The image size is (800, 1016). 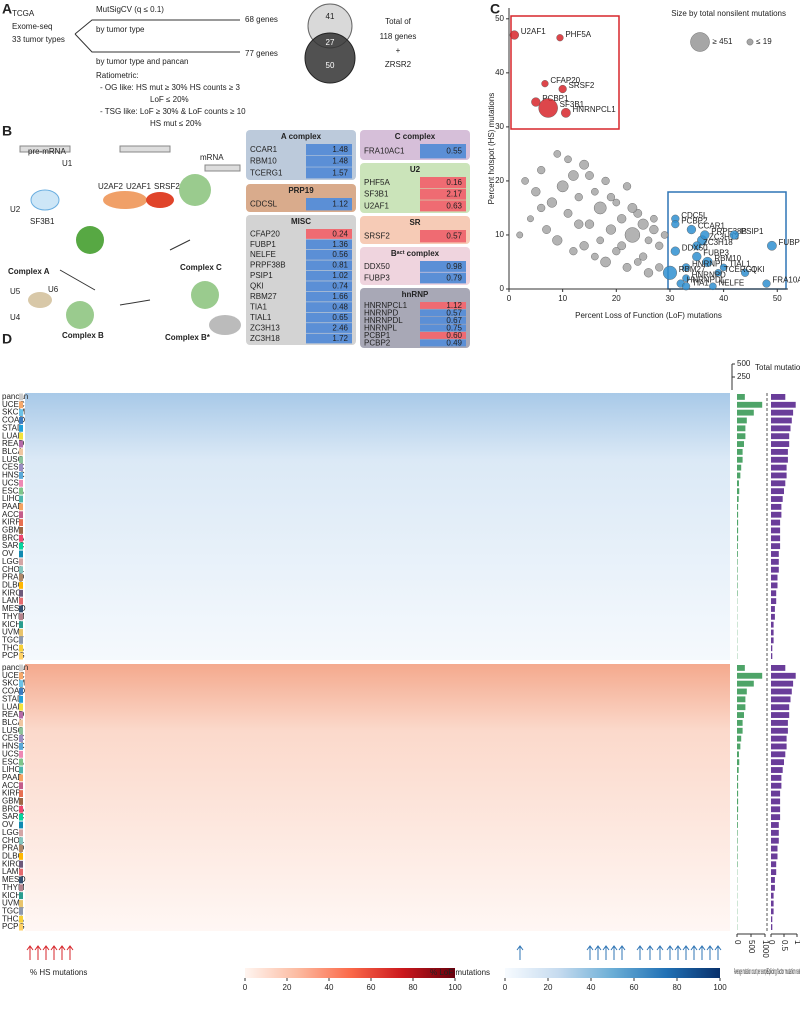 What do you see at coordinates (740, 263) in the screenshot?
I see `point-label: TIAL1` at bounding box center [740, 263].